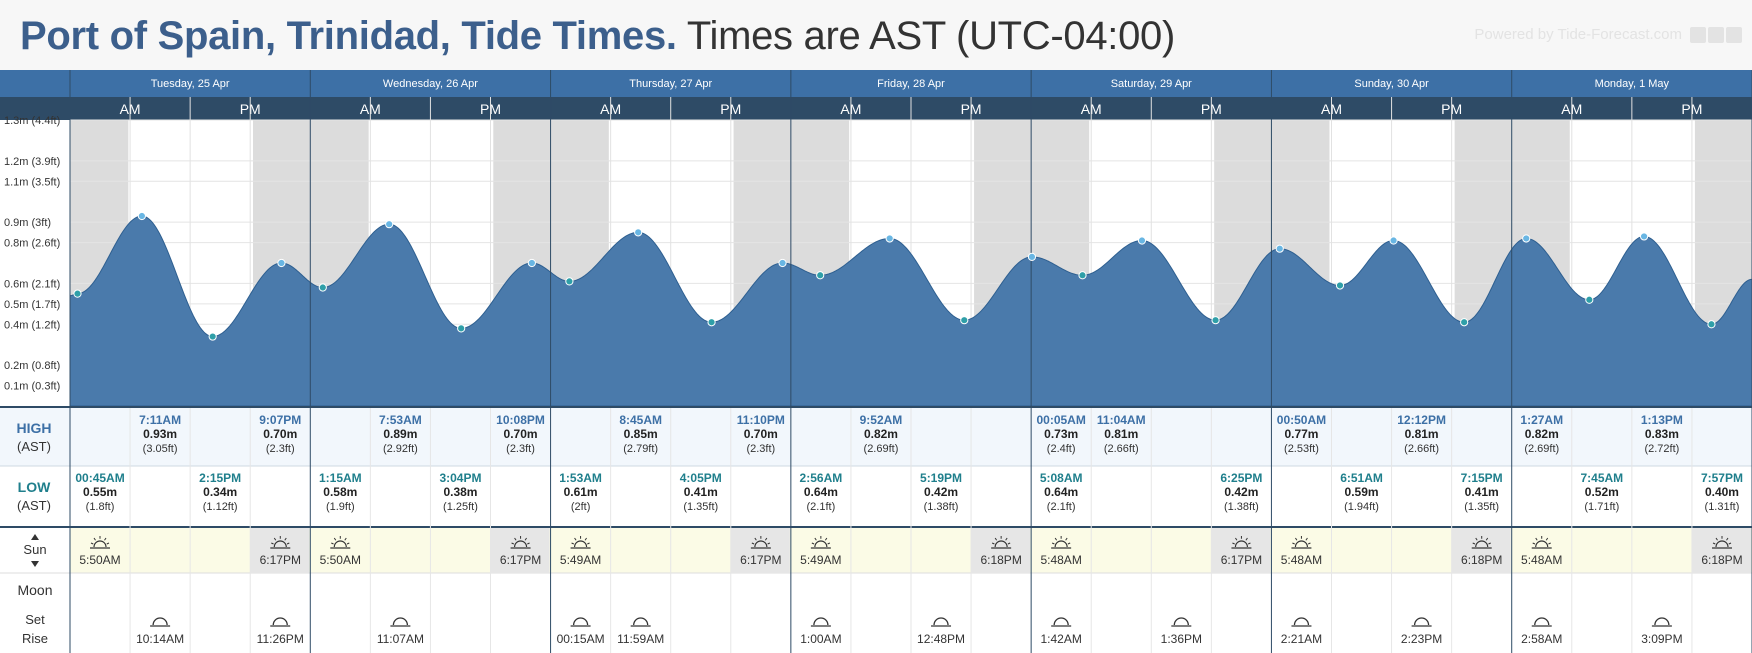 The image size is (1752, 653). Describe the element at coordinates (27, 223) in the screenshot. I see `y-tick-label: 0.9m (3ft)` at that location.